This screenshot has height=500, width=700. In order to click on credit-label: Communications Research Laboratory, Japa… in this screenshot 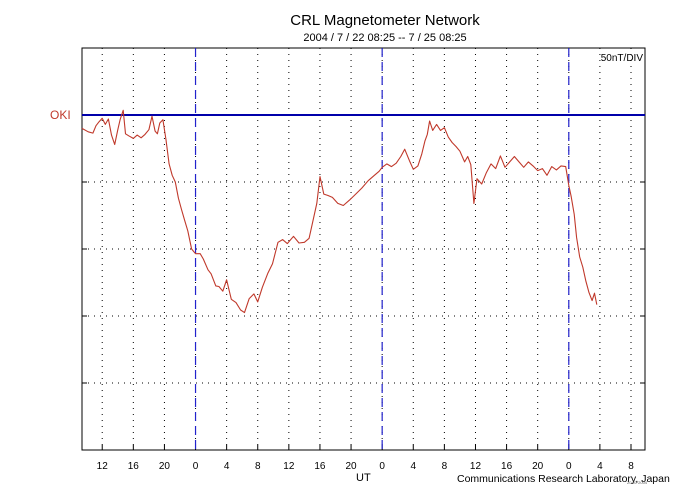, I will do `click(563, 479)`.